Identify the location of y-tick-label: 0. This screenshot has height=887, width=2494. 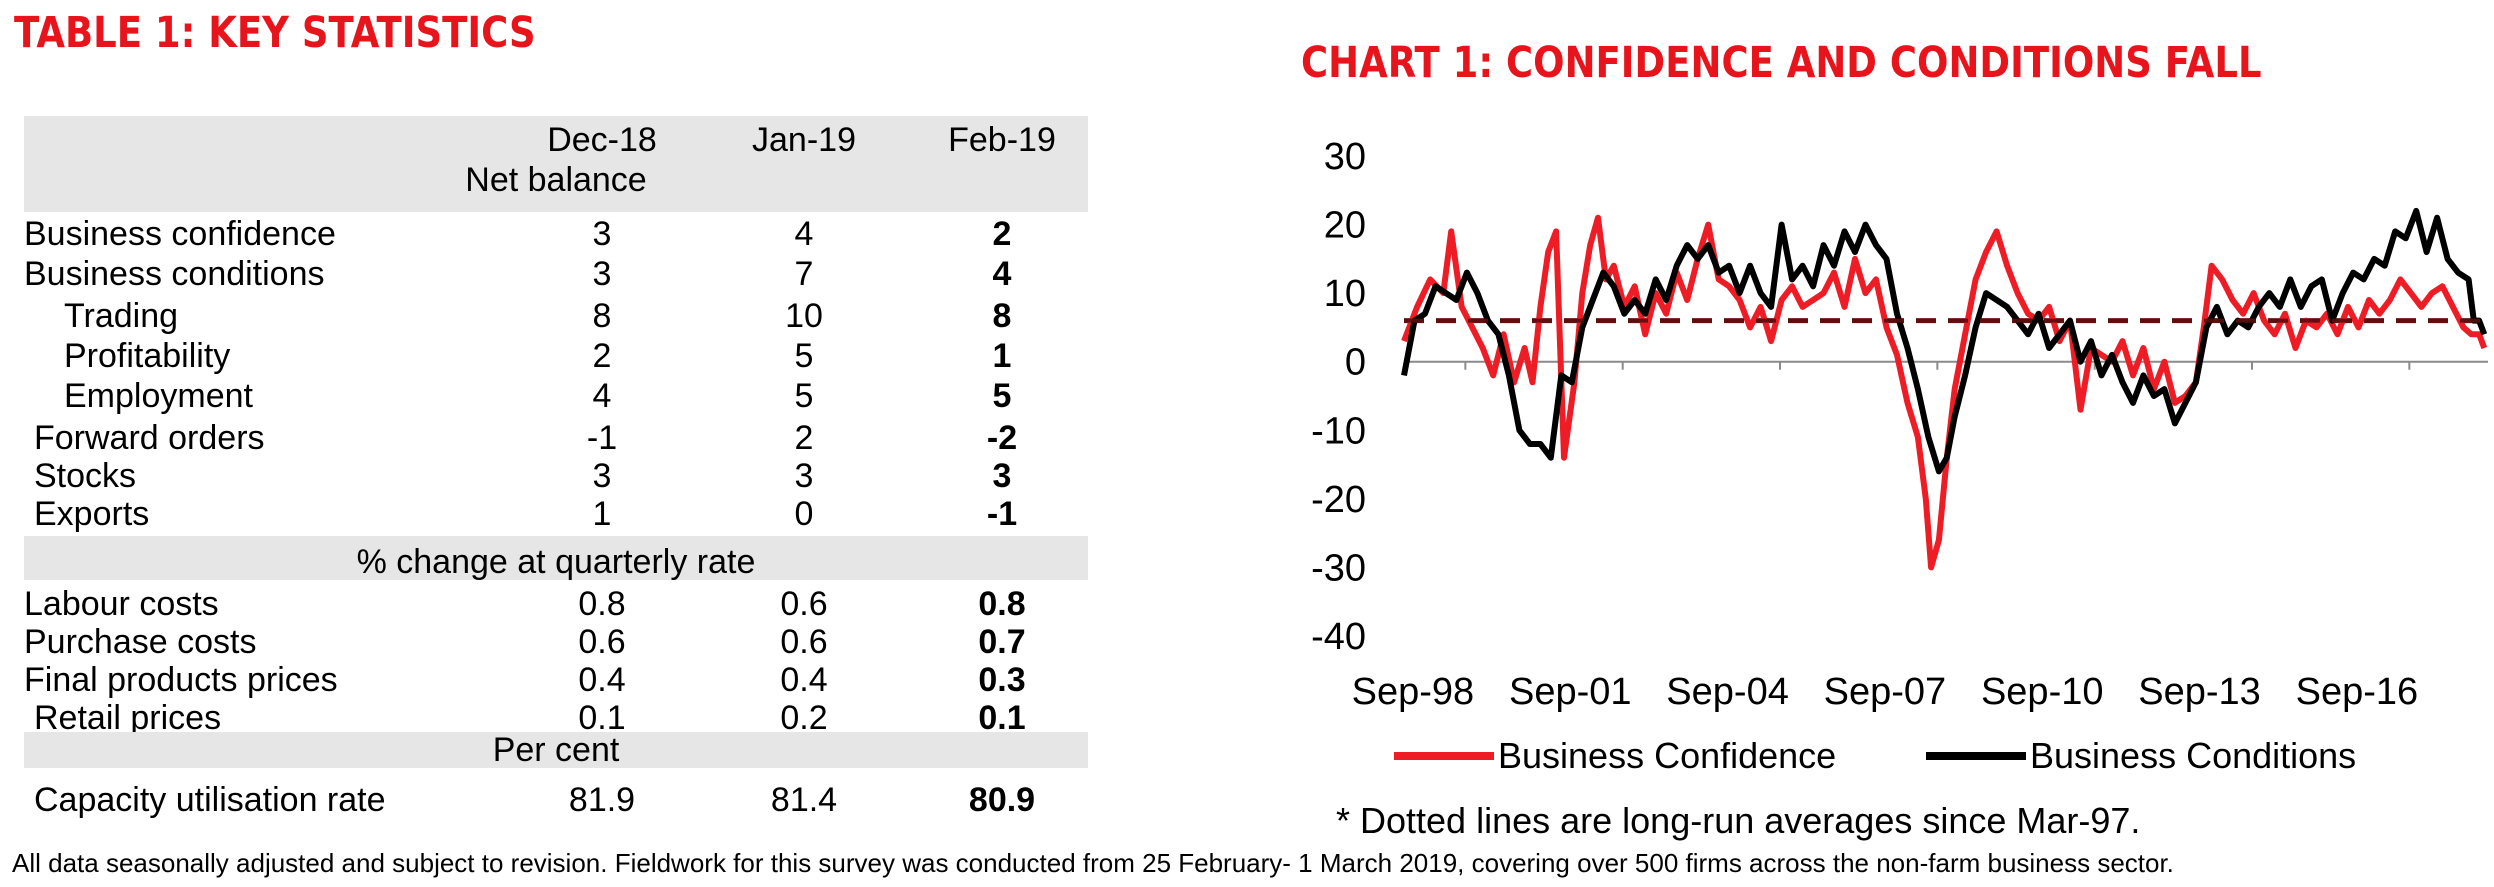
(1355, 363).